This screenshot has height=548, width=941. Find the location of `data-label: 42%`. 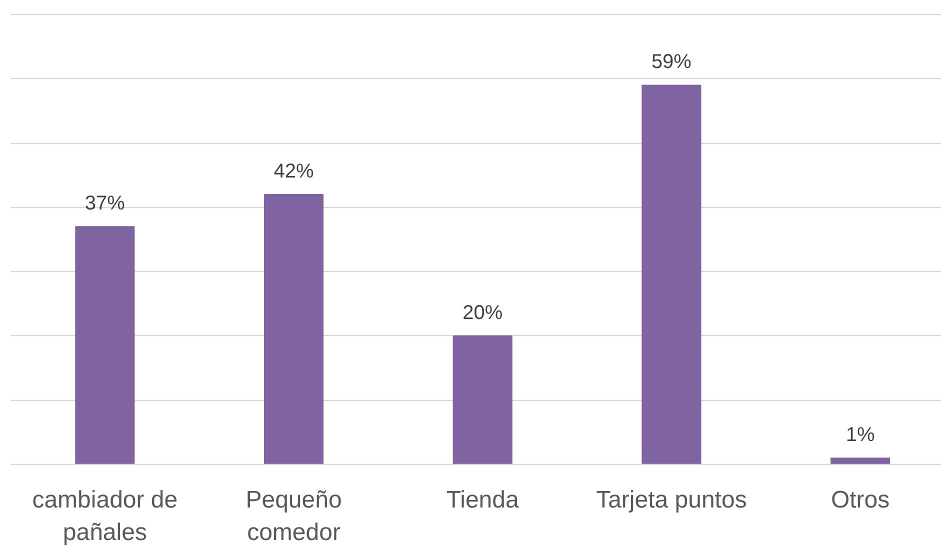

data-label: 42% is located at coordinates (294, 171).